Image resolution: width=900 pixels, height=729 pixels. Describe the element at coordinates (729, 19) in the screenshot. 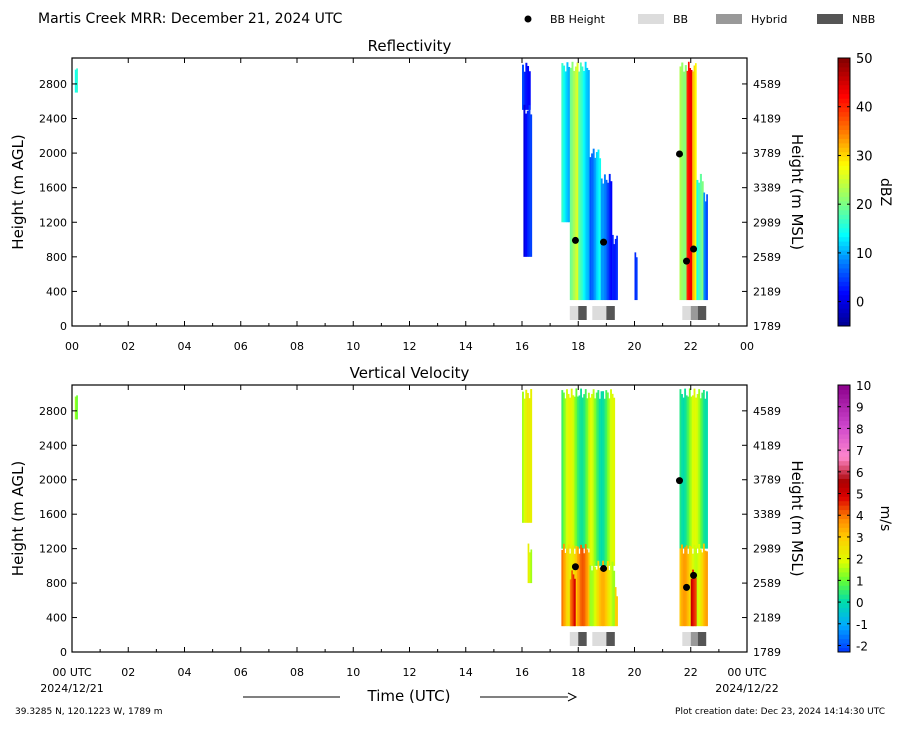

I see `legend-hybrid-swatch` at that location.